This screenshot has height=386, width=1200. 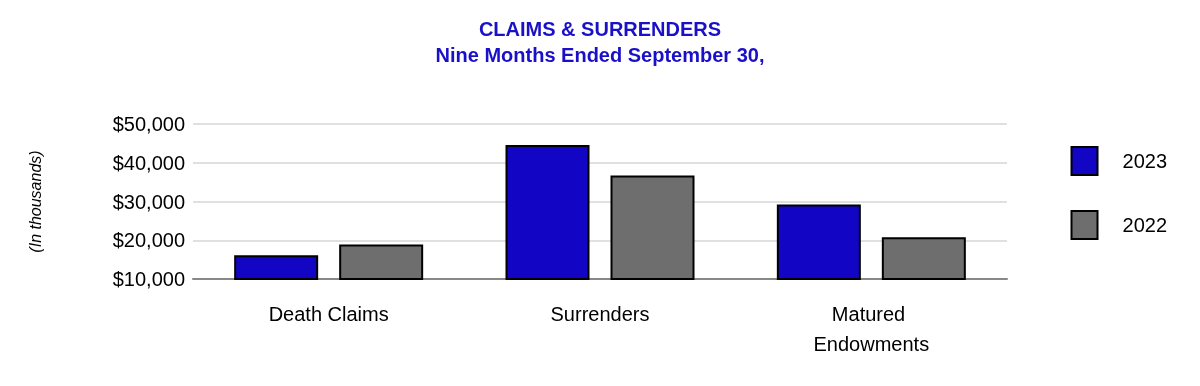 I want to click on y-tick-label: $50,000, so click(x=148, y=124).